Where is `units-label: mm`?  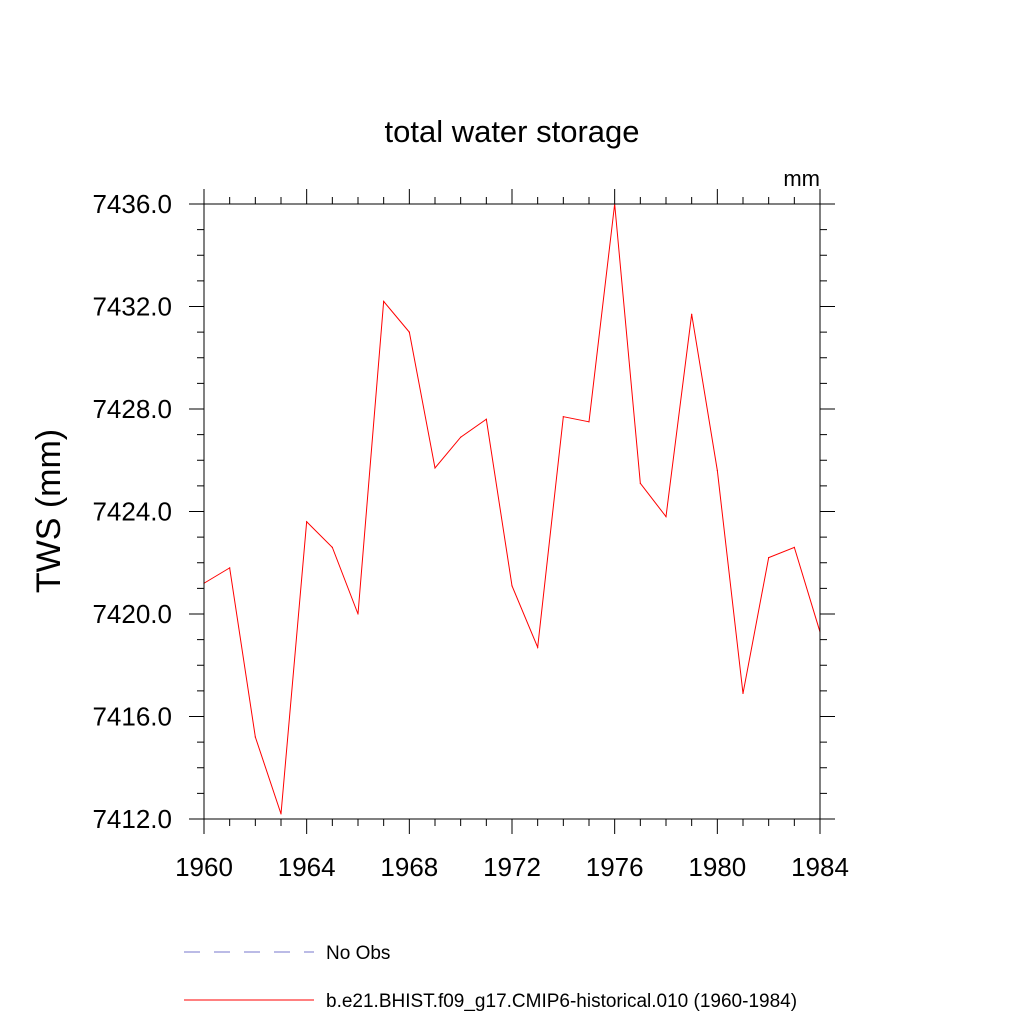 units-label: mm is located at coordinates (801, 178).